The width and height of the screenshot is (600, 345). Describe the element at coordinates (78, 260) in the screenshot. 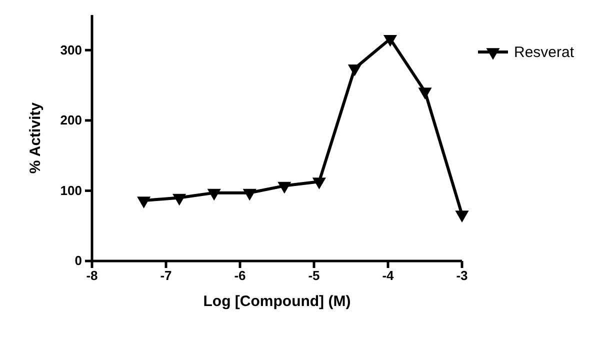

I see `y-tick-label: 0` at that location.